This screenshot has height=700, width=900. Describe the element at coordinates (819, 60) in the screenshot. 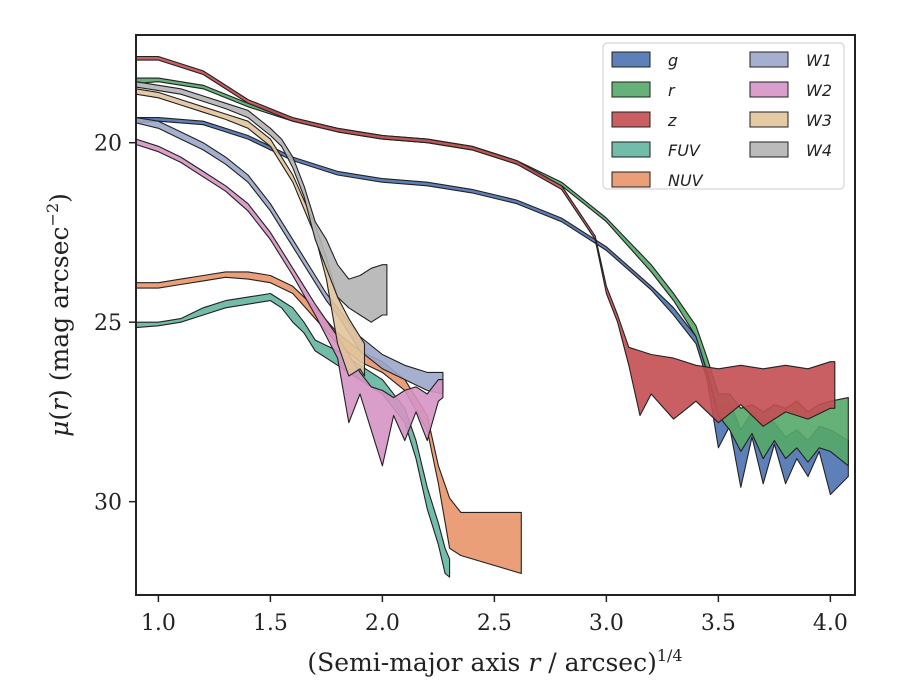

I see `legend-label-w1: W1` at that location.